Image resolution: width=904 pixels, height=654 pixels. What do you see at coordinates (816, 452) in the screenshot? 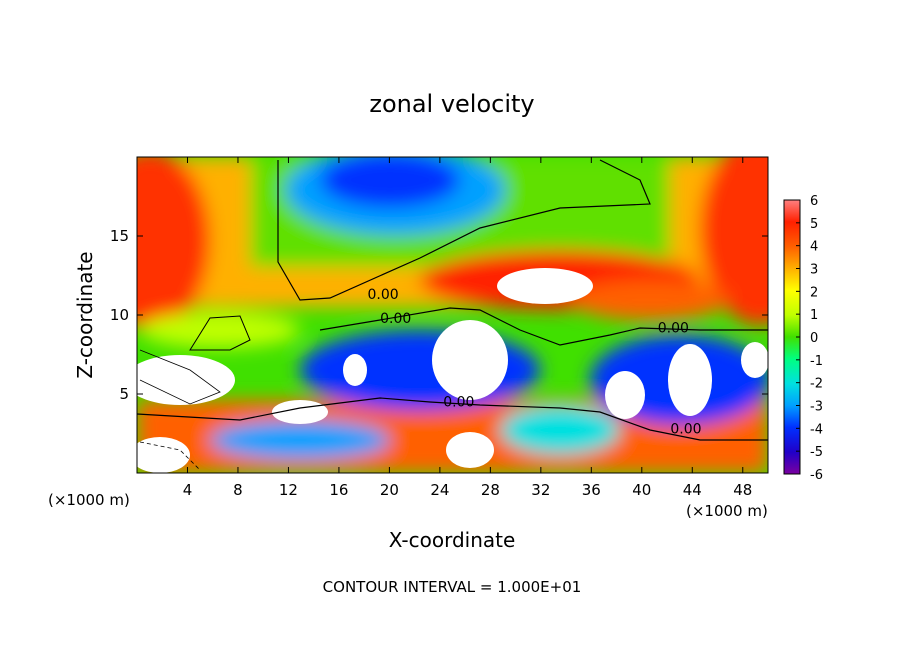
I see `colorbar-tick-label: -5` at bounding box center [816, 452].